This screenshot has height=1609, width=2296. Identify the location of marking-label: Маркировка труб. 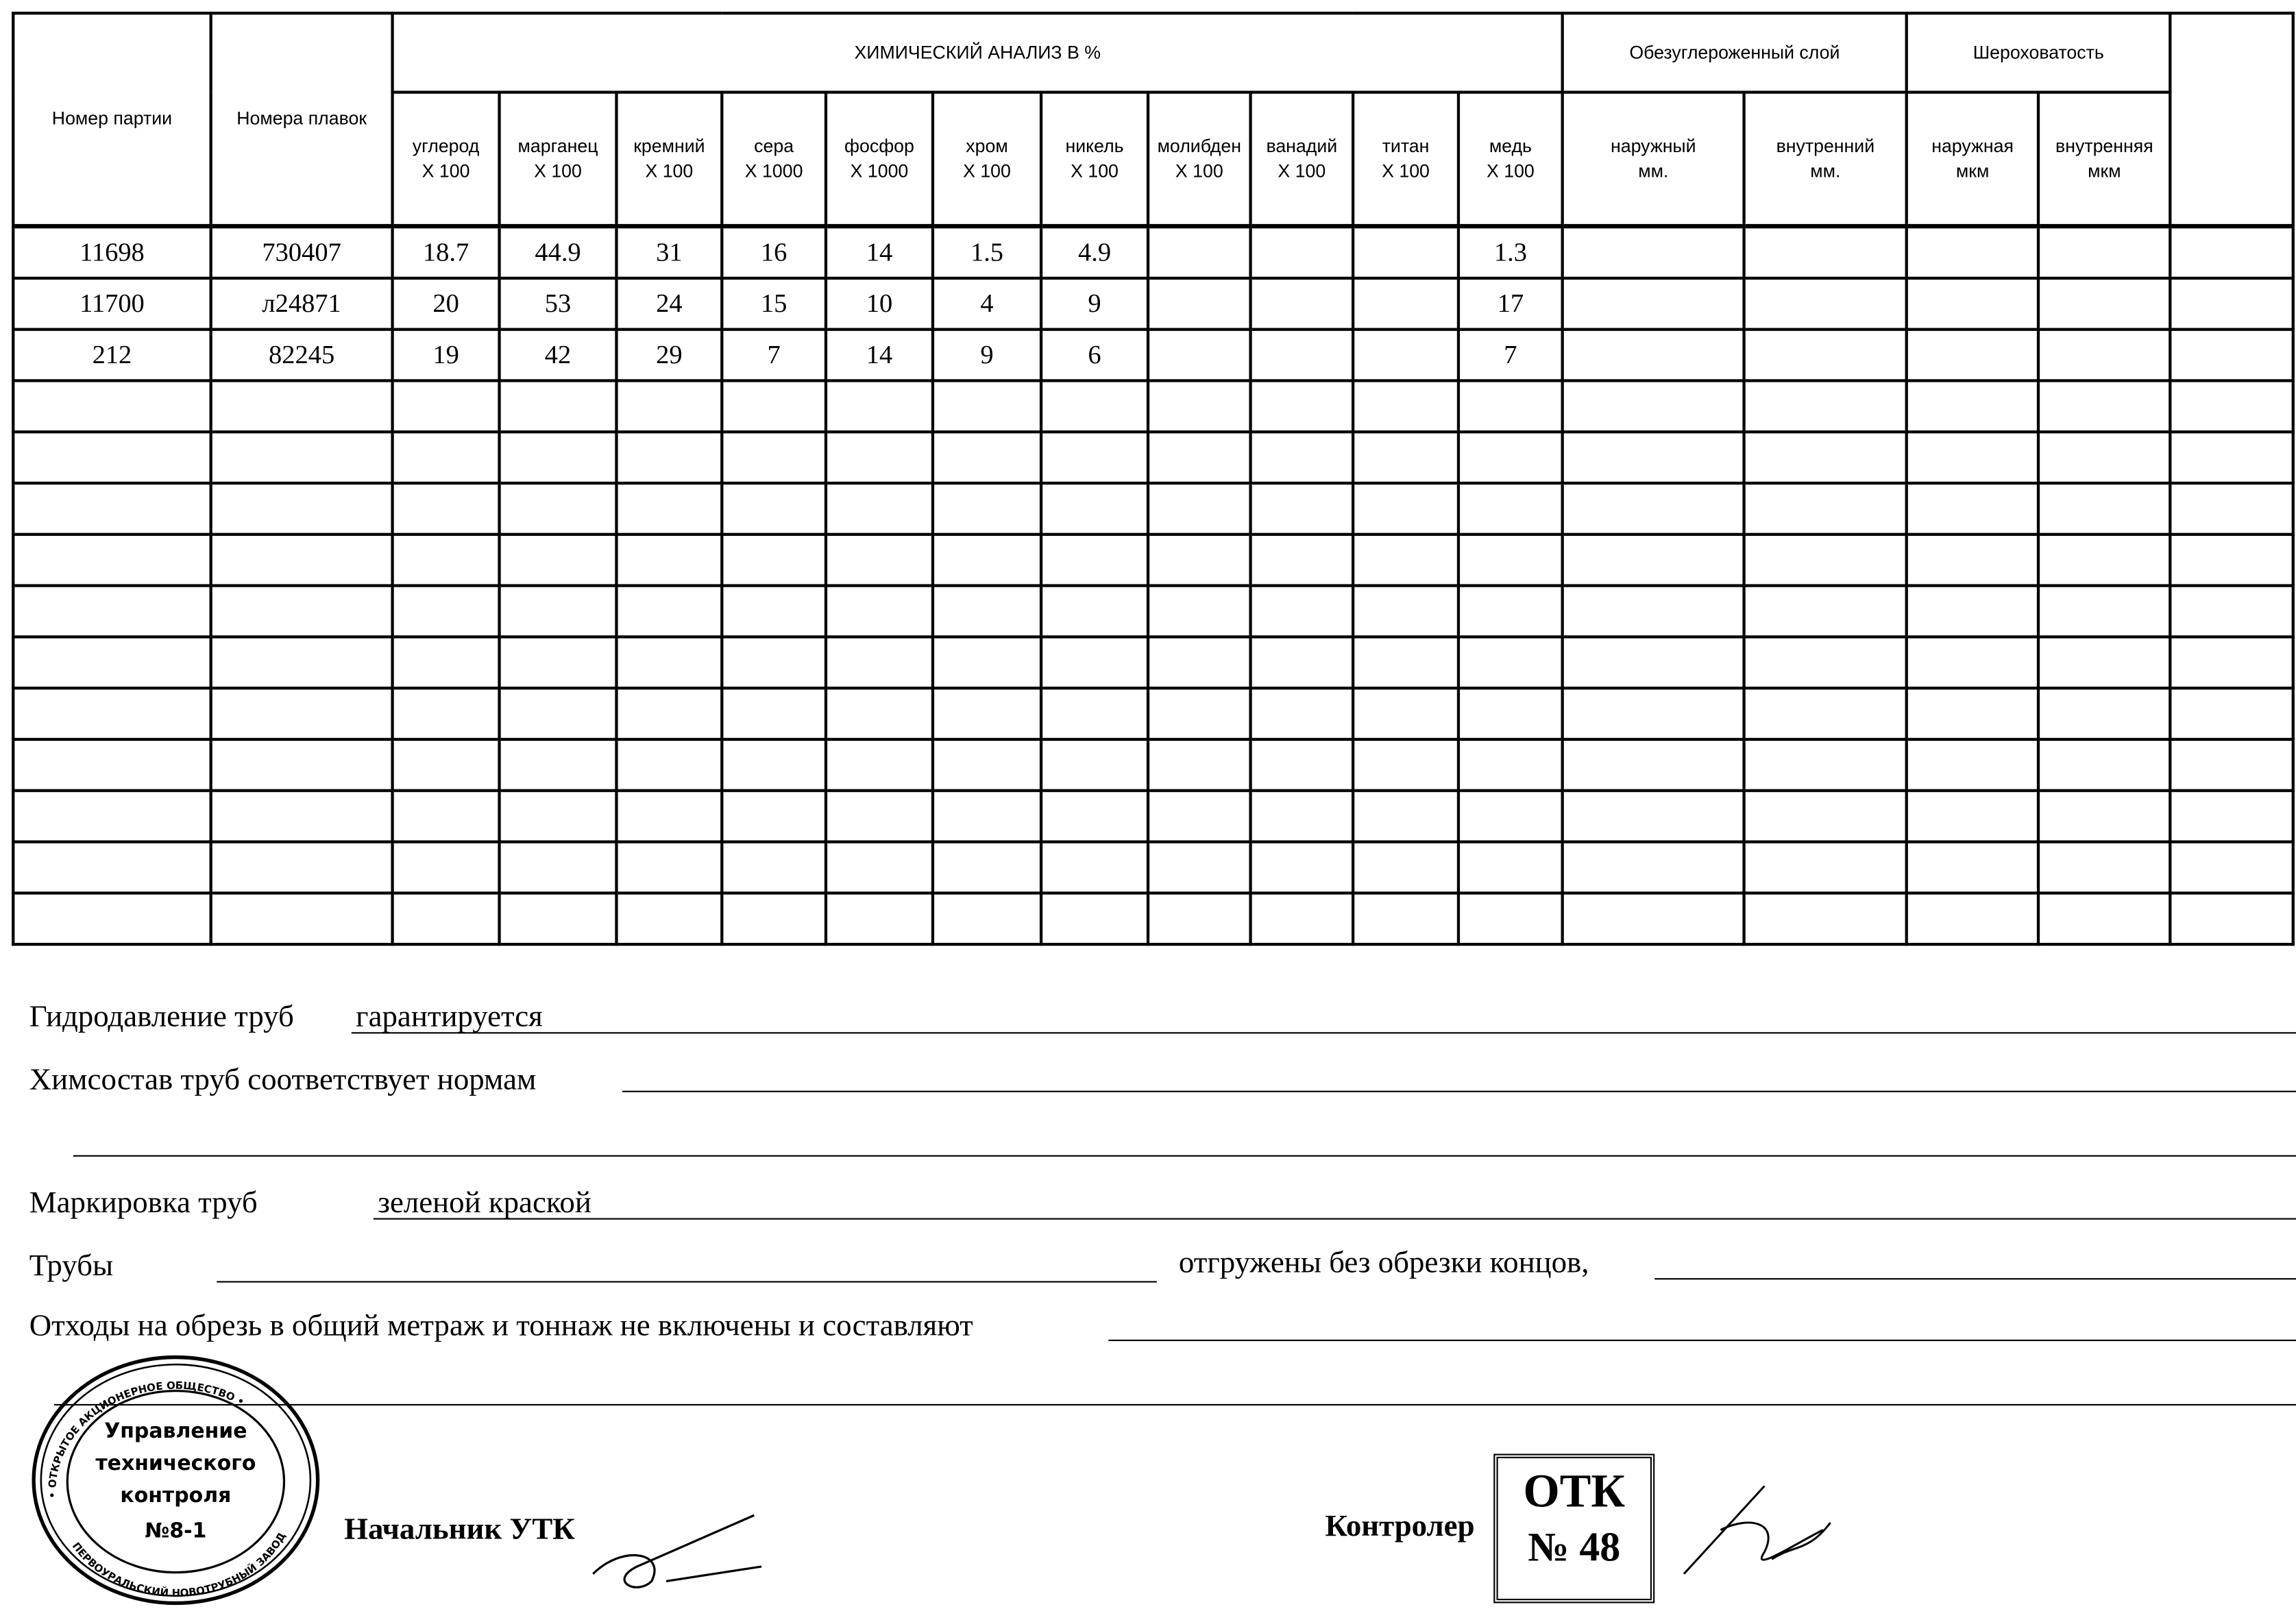
(143, 1202).